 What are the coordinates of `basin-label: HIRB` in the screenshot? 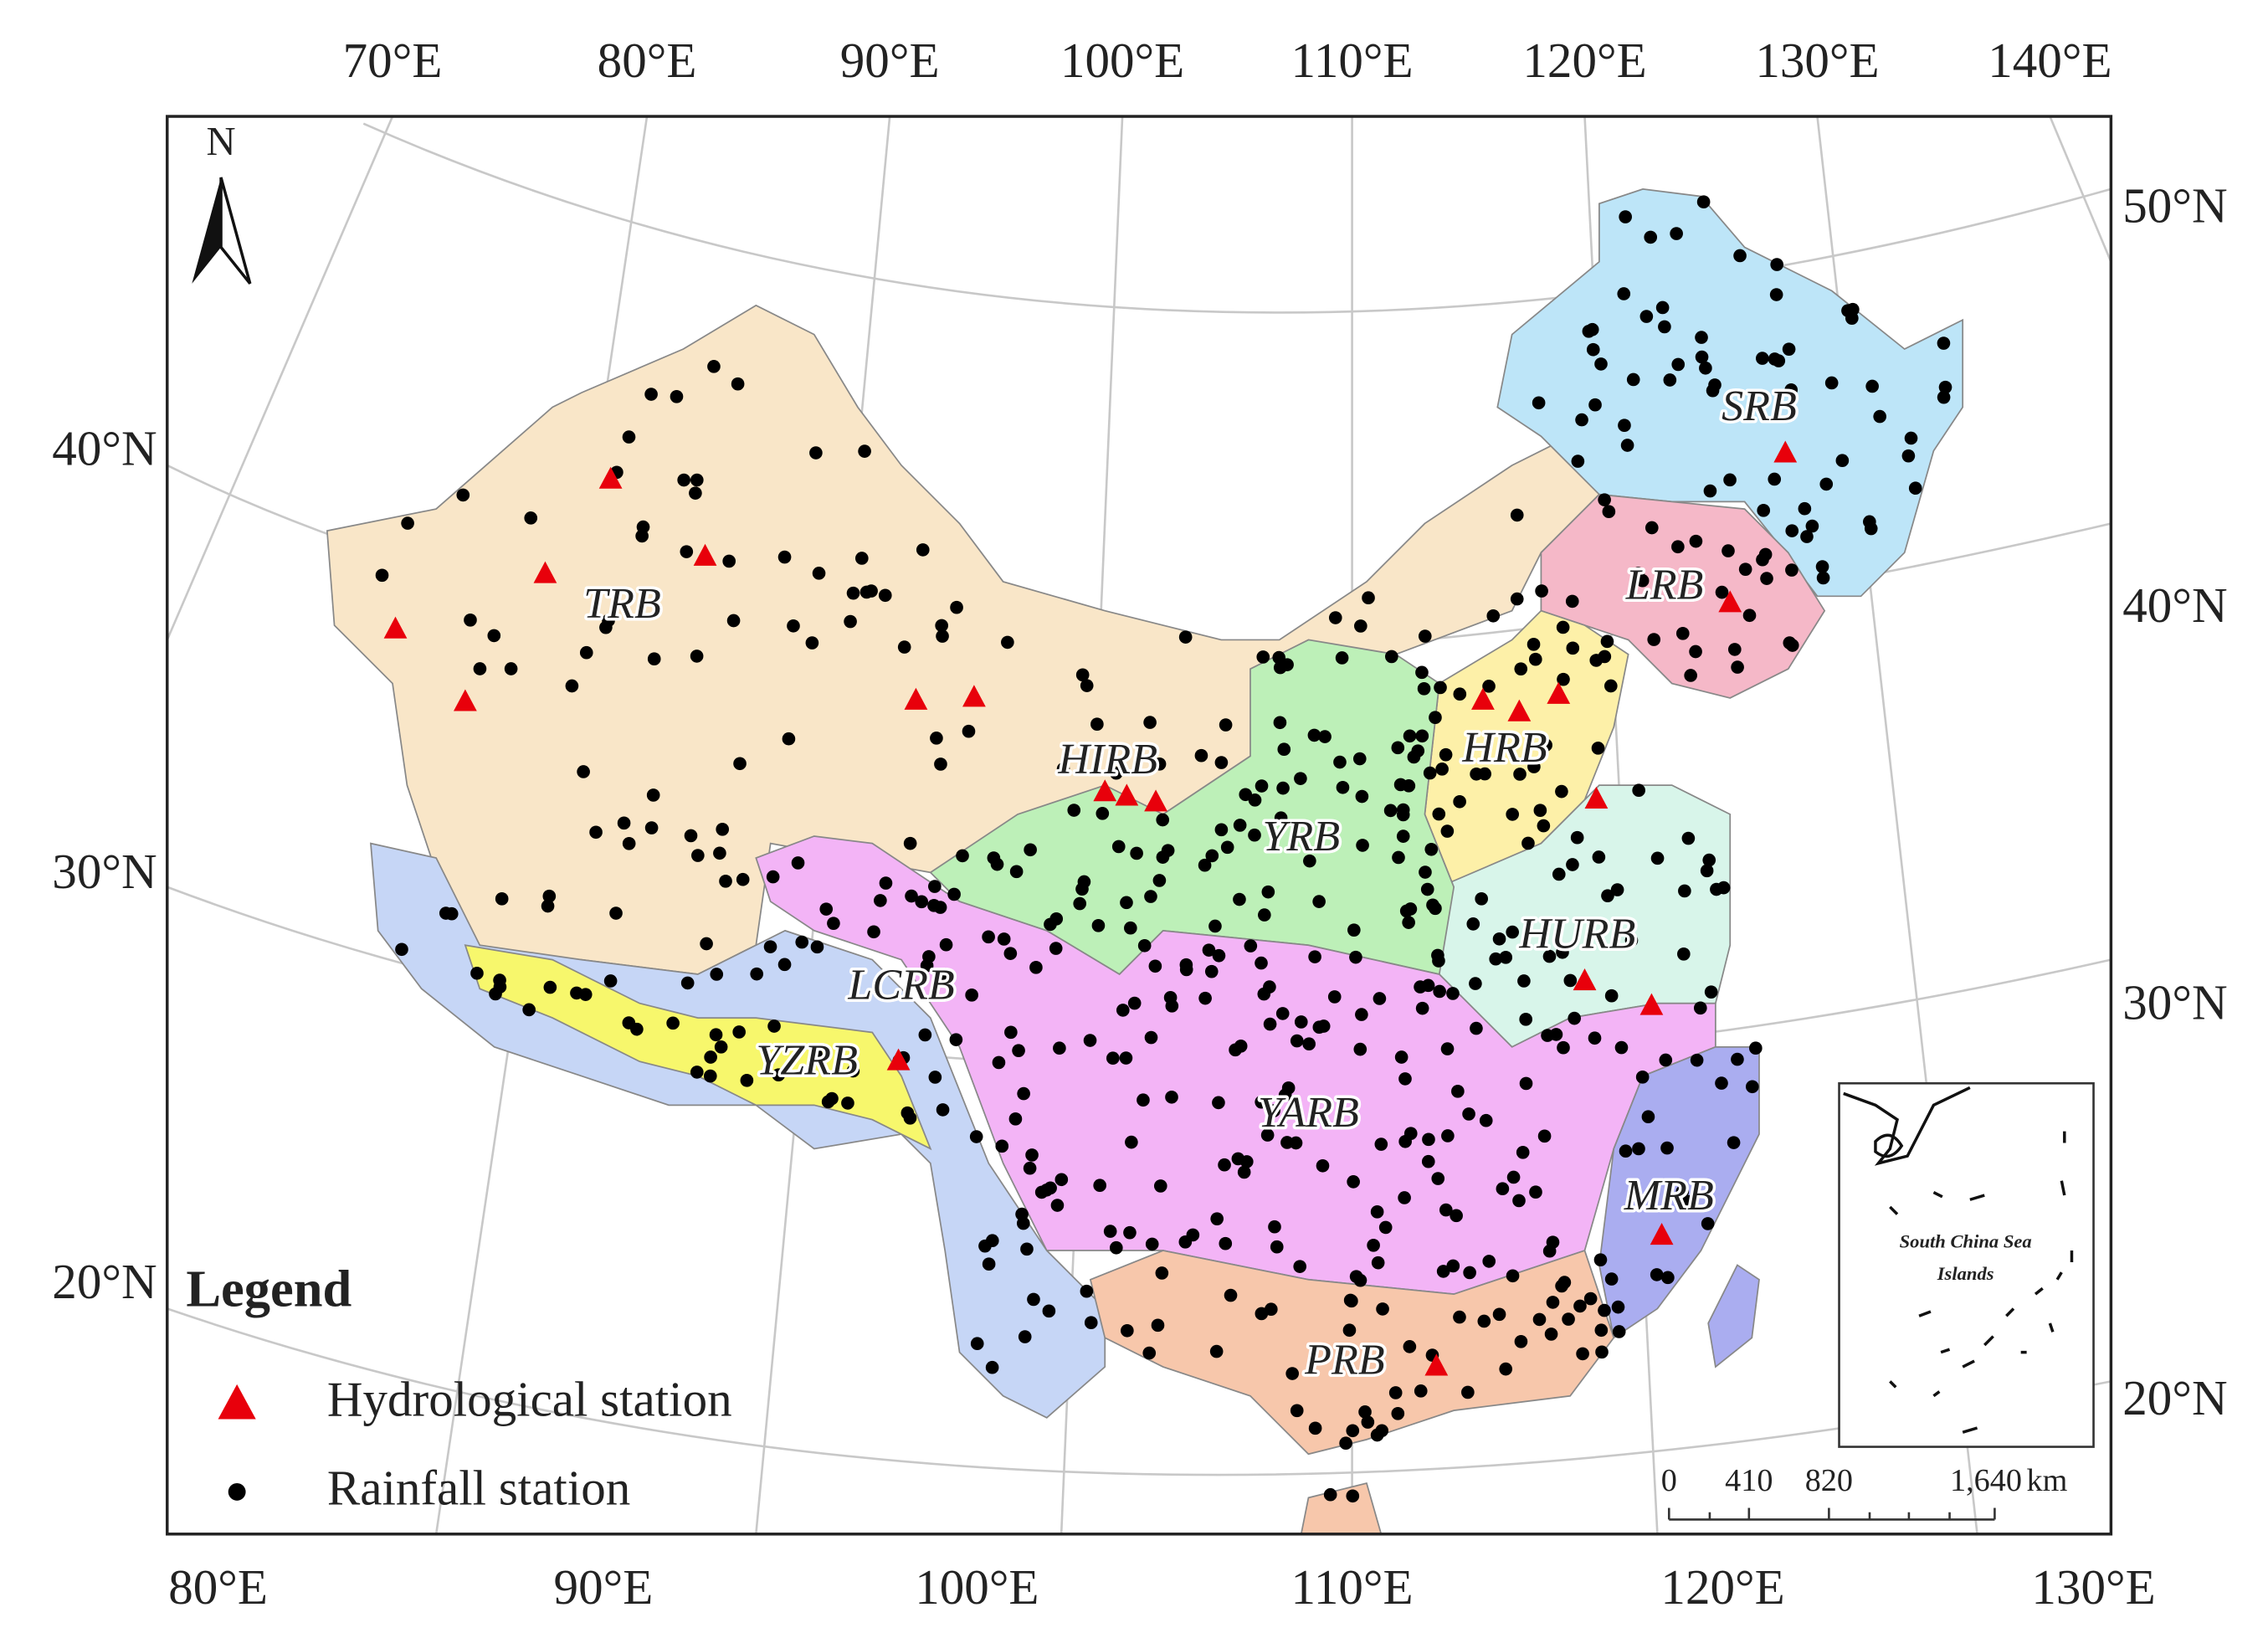 It's located at (1107, 759).